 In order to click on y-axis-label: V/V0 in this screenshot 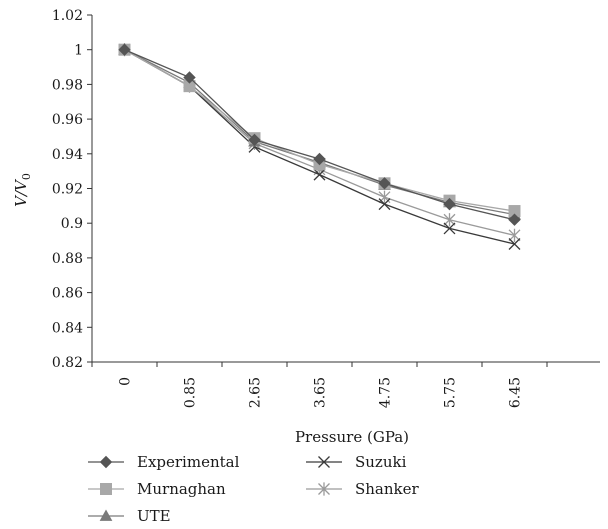, I will do `click(22, 190)`.